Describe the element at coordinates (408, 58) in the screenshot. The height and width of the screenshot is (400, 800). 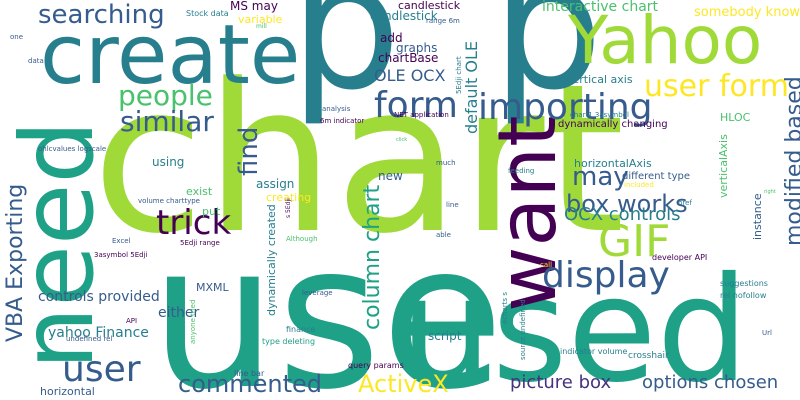
I see `word-chartbase: chartBase` at that location.